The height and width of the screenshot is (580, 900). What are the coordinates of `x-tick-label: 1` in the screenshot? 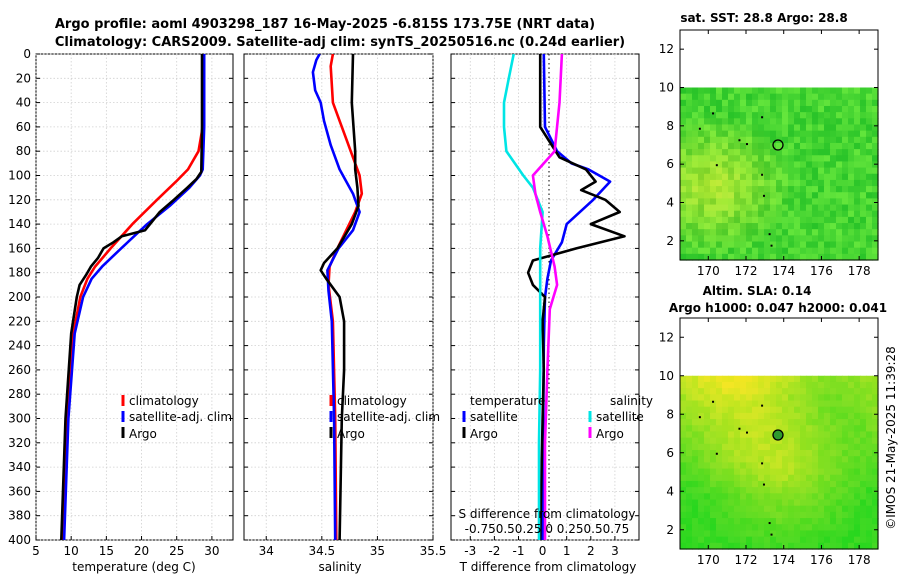 It's located at (567, 551).